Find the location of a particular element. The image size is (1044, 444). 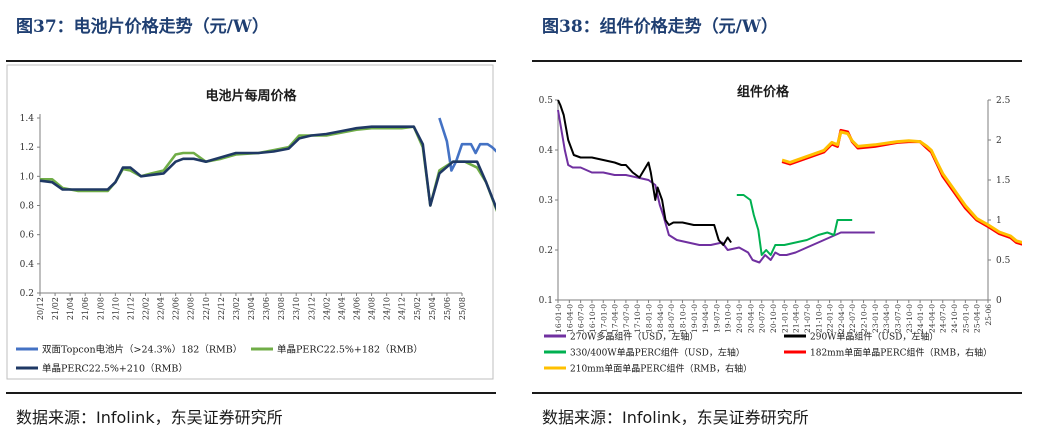

x-tick-label: 23-10-0 is located at coordinates (909, 318).